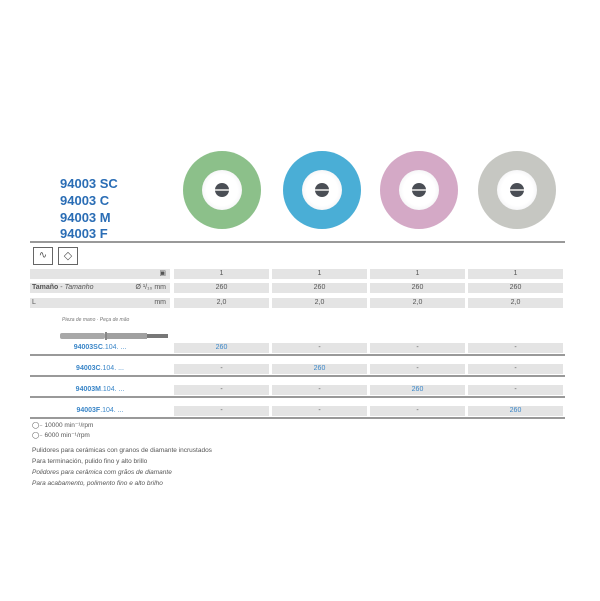 This screenshot has width=600, height=601. Describe the element at coordinates (85, 217) in the screenshot. I see `product-code: 94003 M` at that location.